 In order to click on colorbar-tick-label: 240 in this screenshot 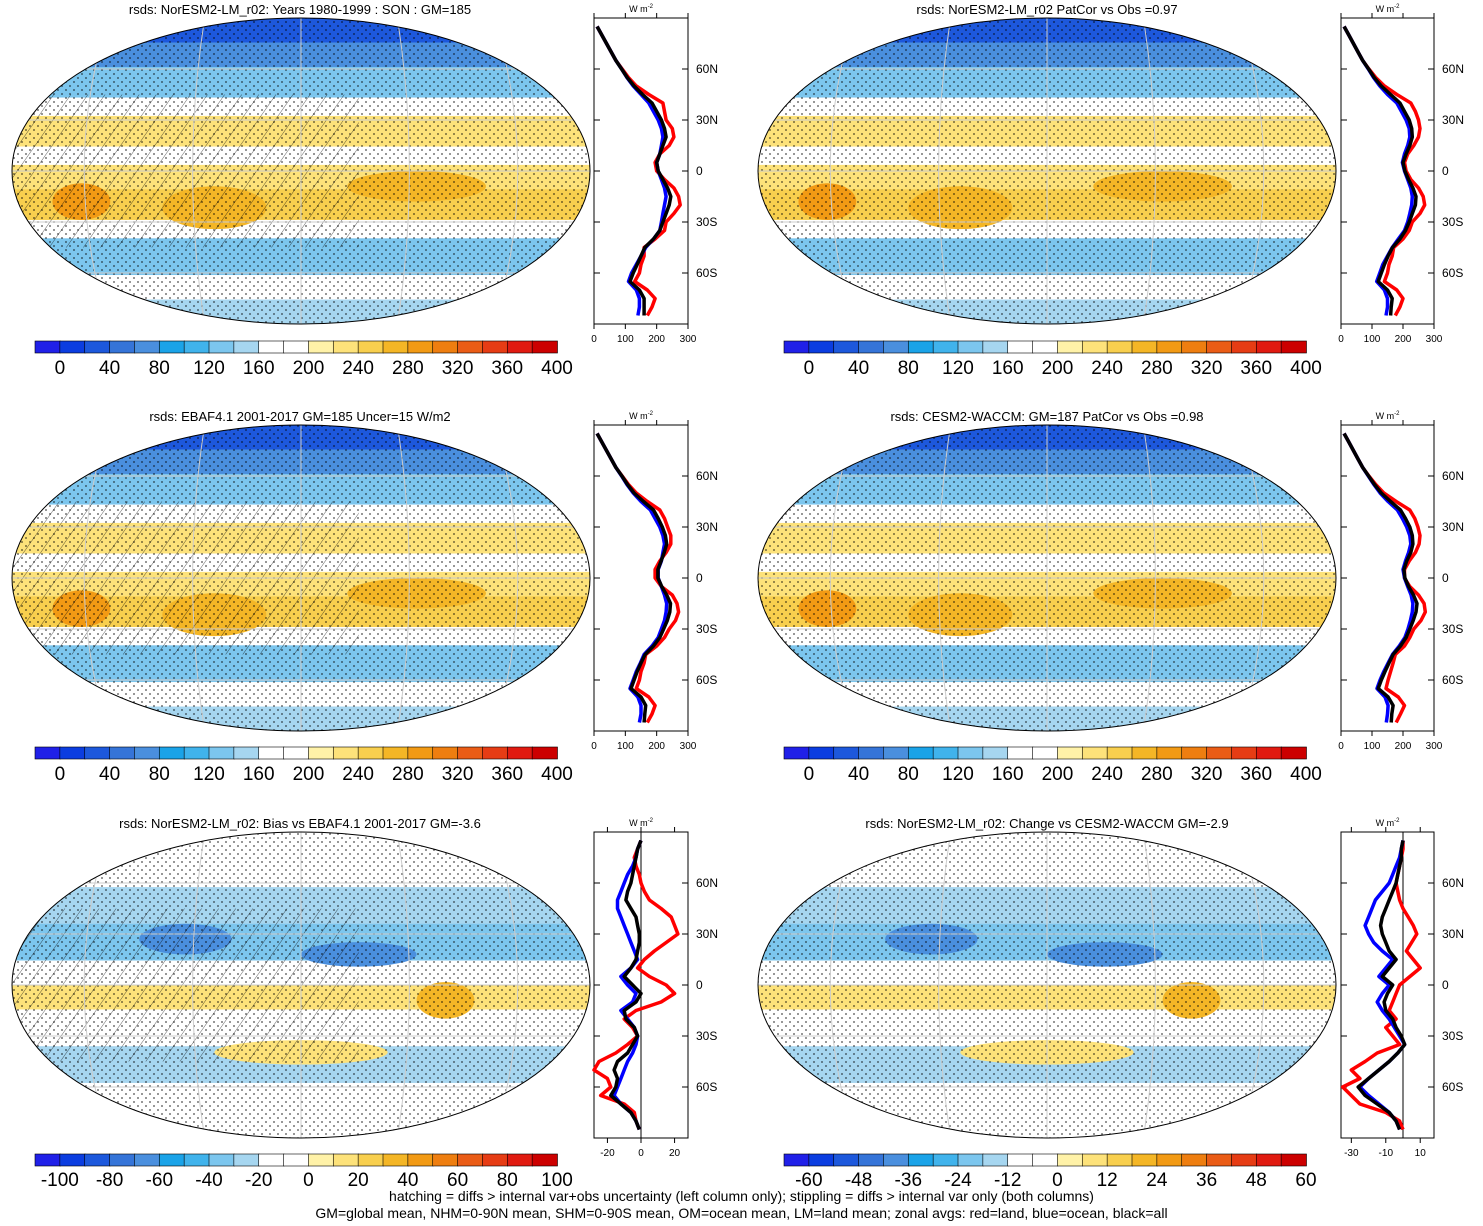, I will do `click(358, 774)`.